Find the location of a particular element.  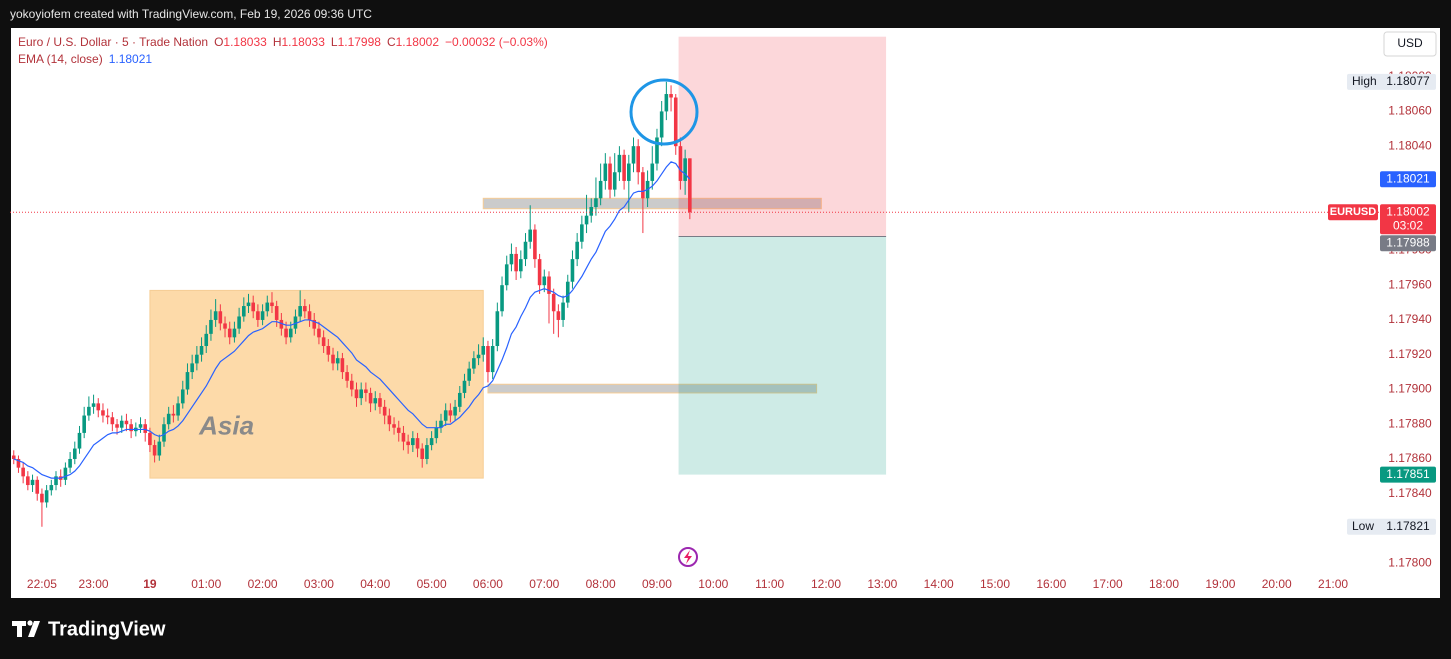

y-tick-label: 1.17900 is located at coordinates (1410, 389).